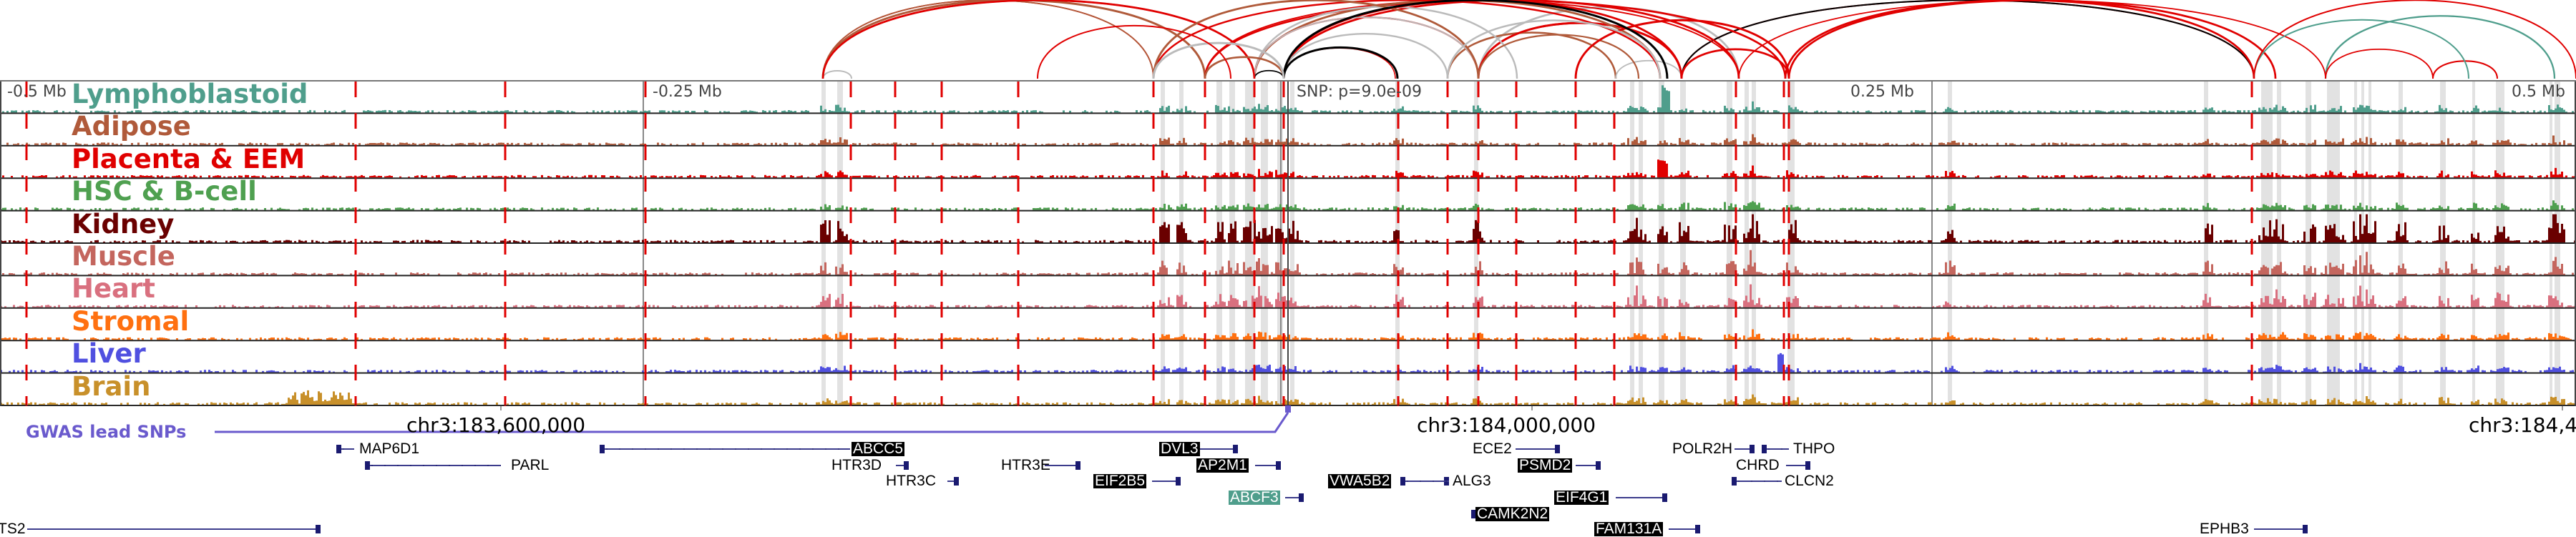 The image size is (2576, 537). I want to click on gene-name: EIF2B5, so click(1120, 481).